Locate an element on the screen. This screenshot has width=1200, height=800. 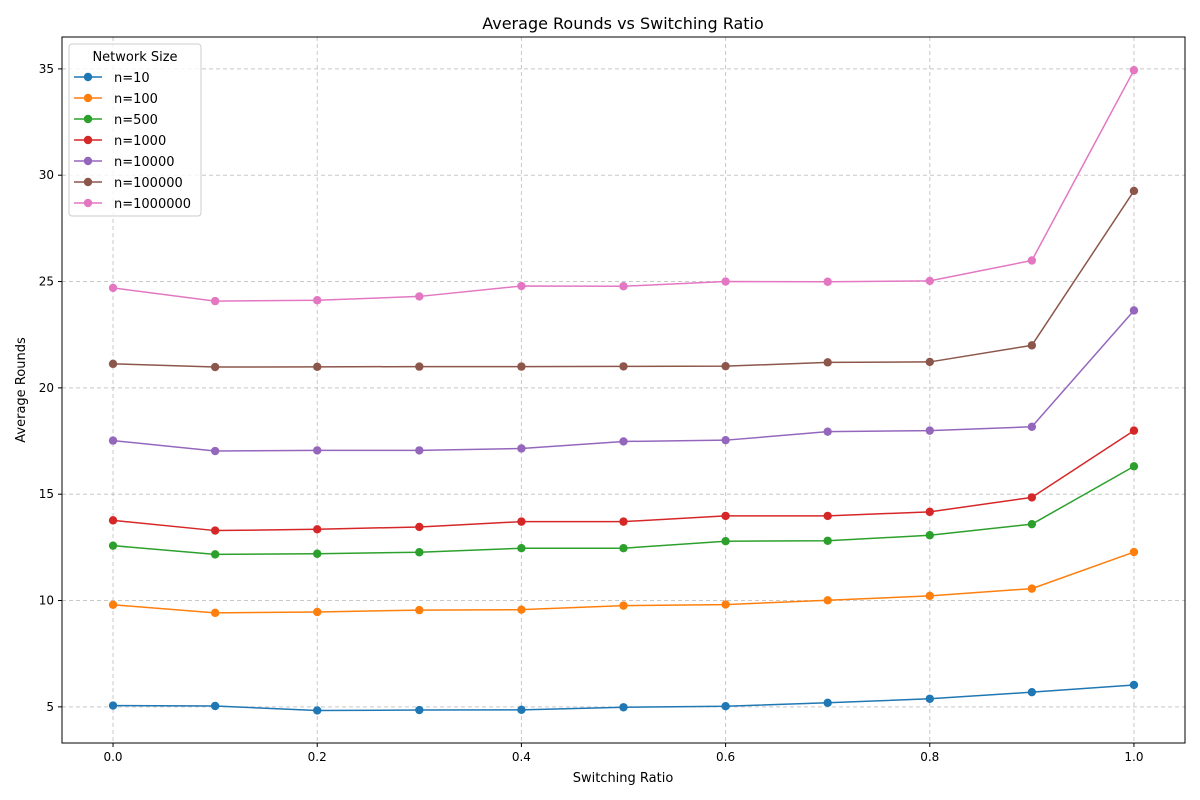
x-axis: 0.0 0.2 0.4 0.6 0.8 1.0 is located at coordinates (623, 753).